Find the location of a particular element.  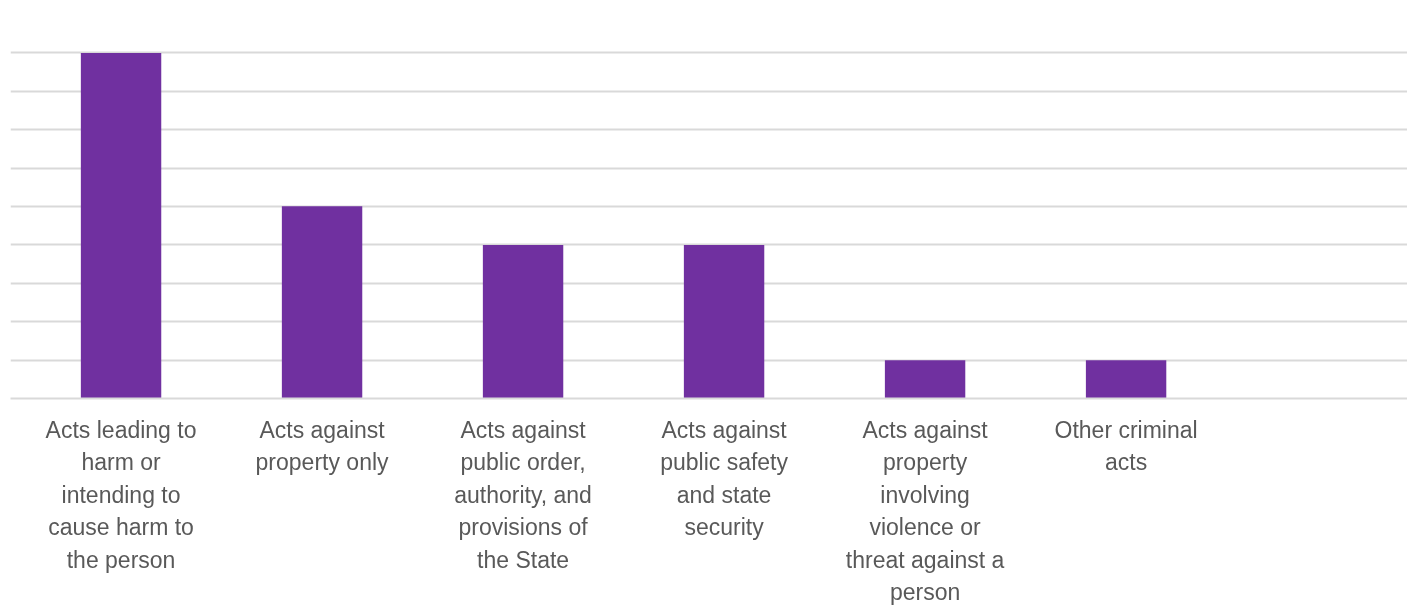

x-tick-label: Acts against public safety and state security is located at coordinates (724, 478).